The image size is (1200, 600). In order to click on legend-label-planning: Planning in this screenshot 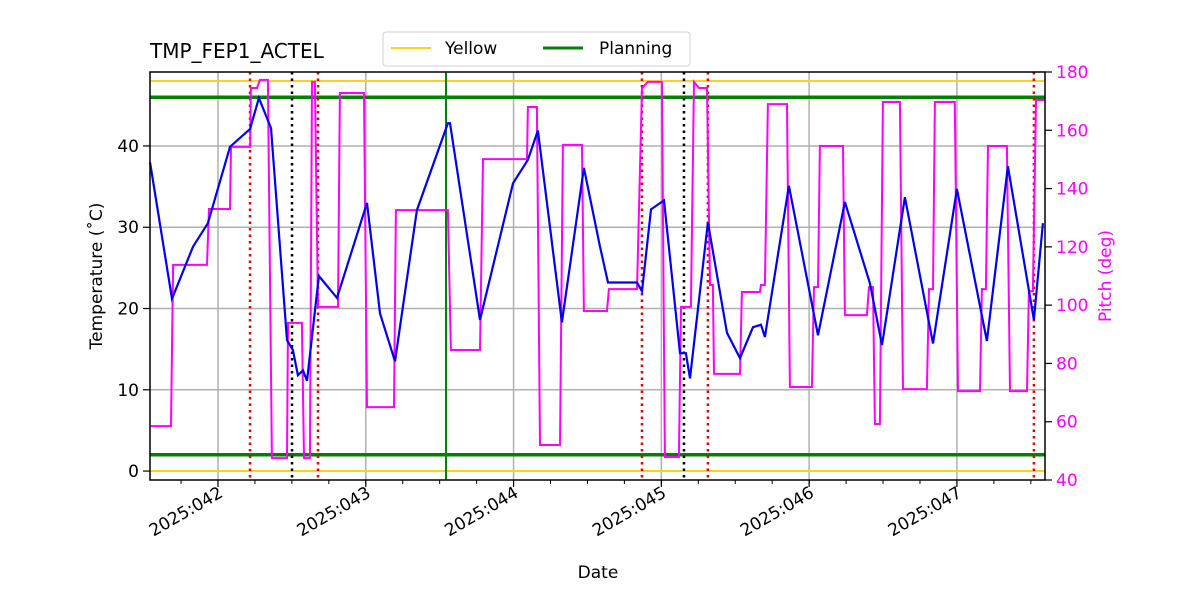, I will do `click(635, 49)`.